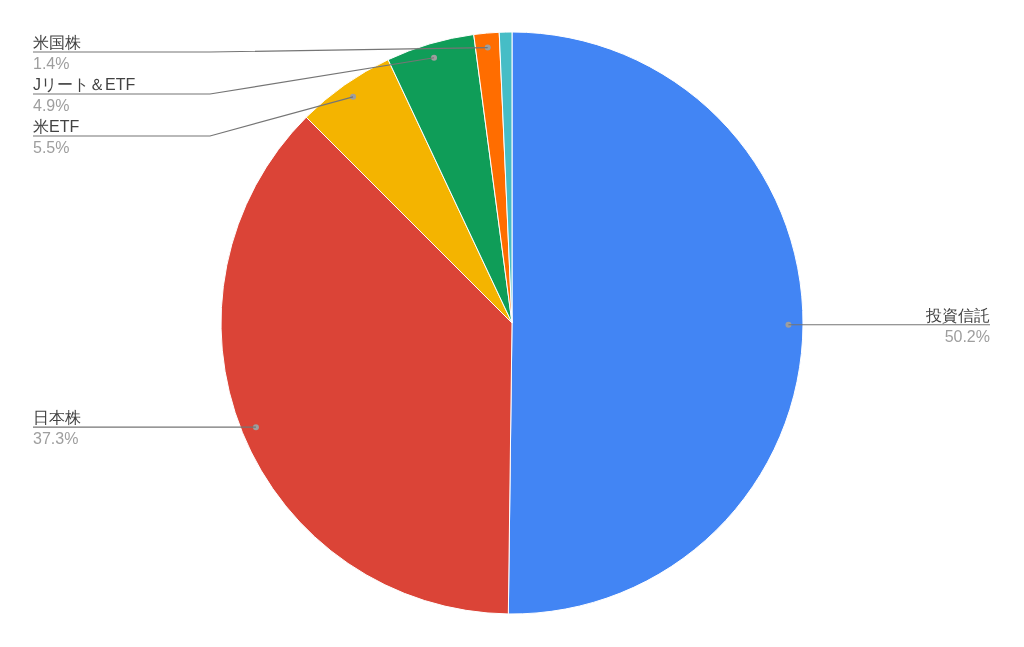  I want to click on slice-label: 日本株, so click(57, 418).